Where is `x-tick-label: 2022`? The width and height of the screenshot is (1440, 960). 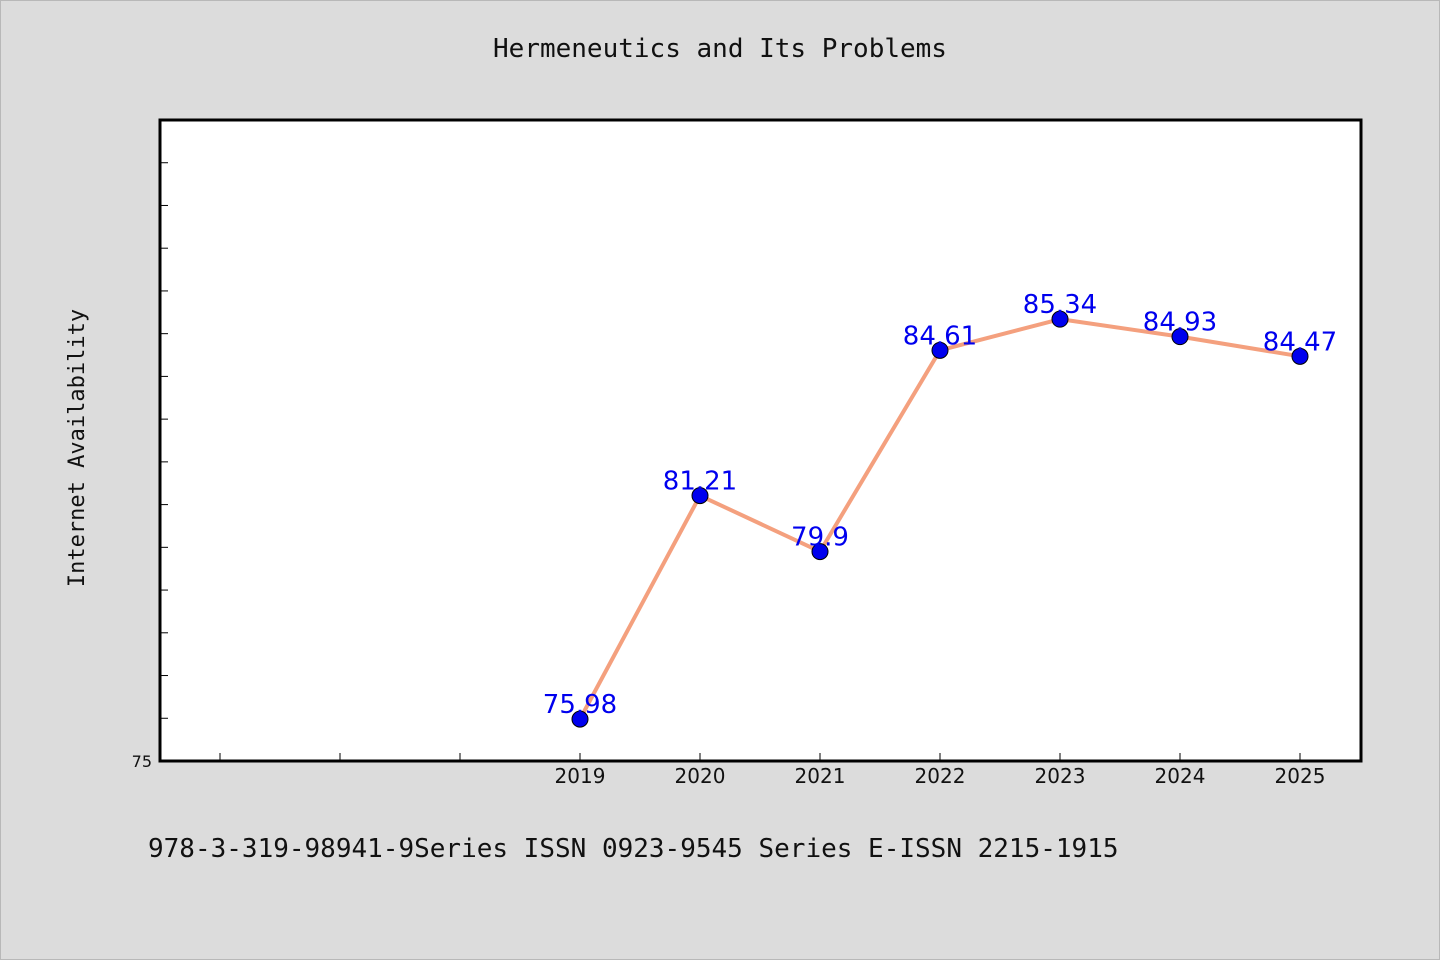 x-tick-label: 2022 is located at coordinates (940, 776).